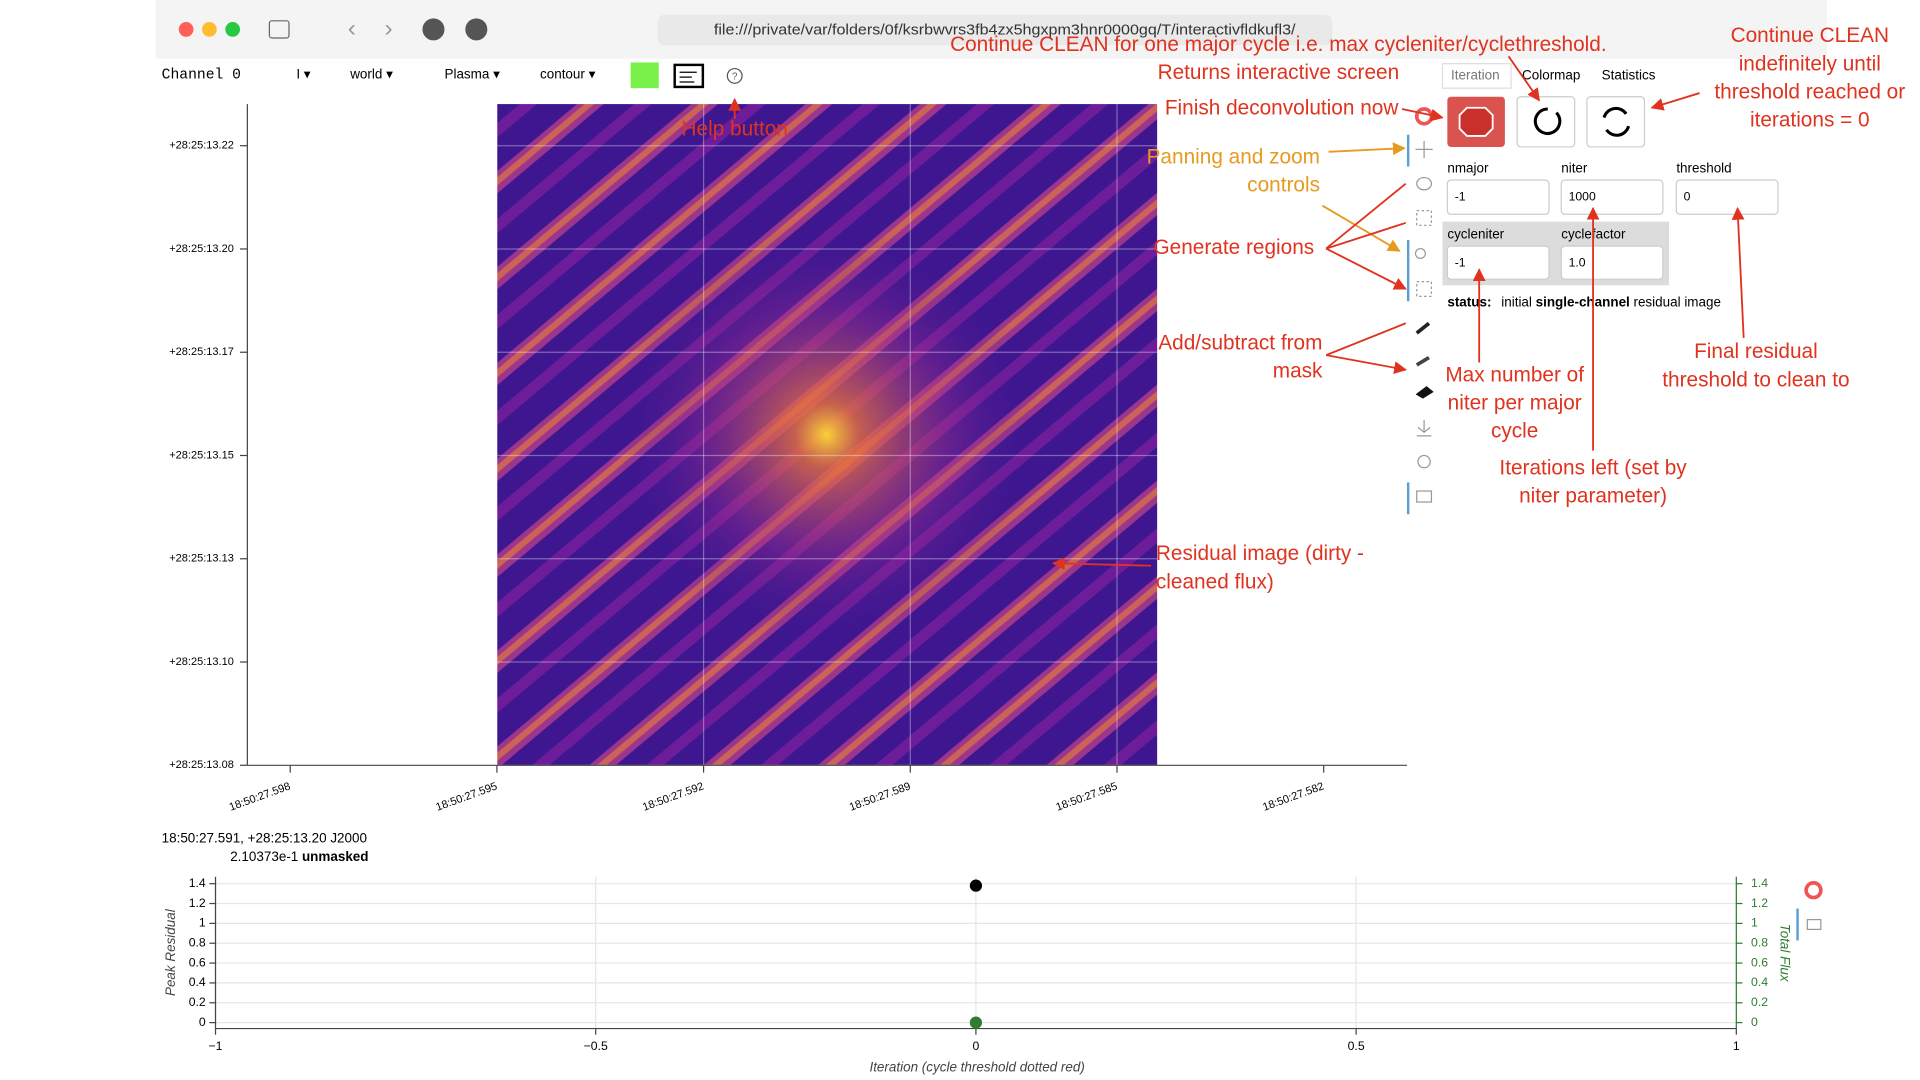 This screenshot has height=1080, width=1920. I want to click on back-button: ‹, so click(352, 28).